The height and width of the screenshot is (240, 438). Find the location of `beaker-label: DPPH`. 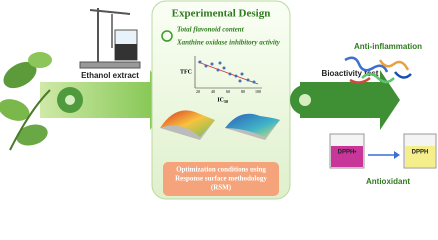

beaker-label: DPPH is located at coordinates (420, 153).